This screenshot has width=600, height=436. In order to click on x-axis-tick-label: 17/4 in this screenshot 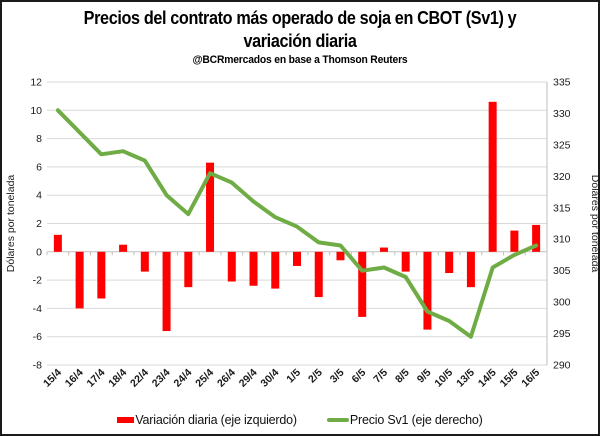, I will do `click(96, 378)`.